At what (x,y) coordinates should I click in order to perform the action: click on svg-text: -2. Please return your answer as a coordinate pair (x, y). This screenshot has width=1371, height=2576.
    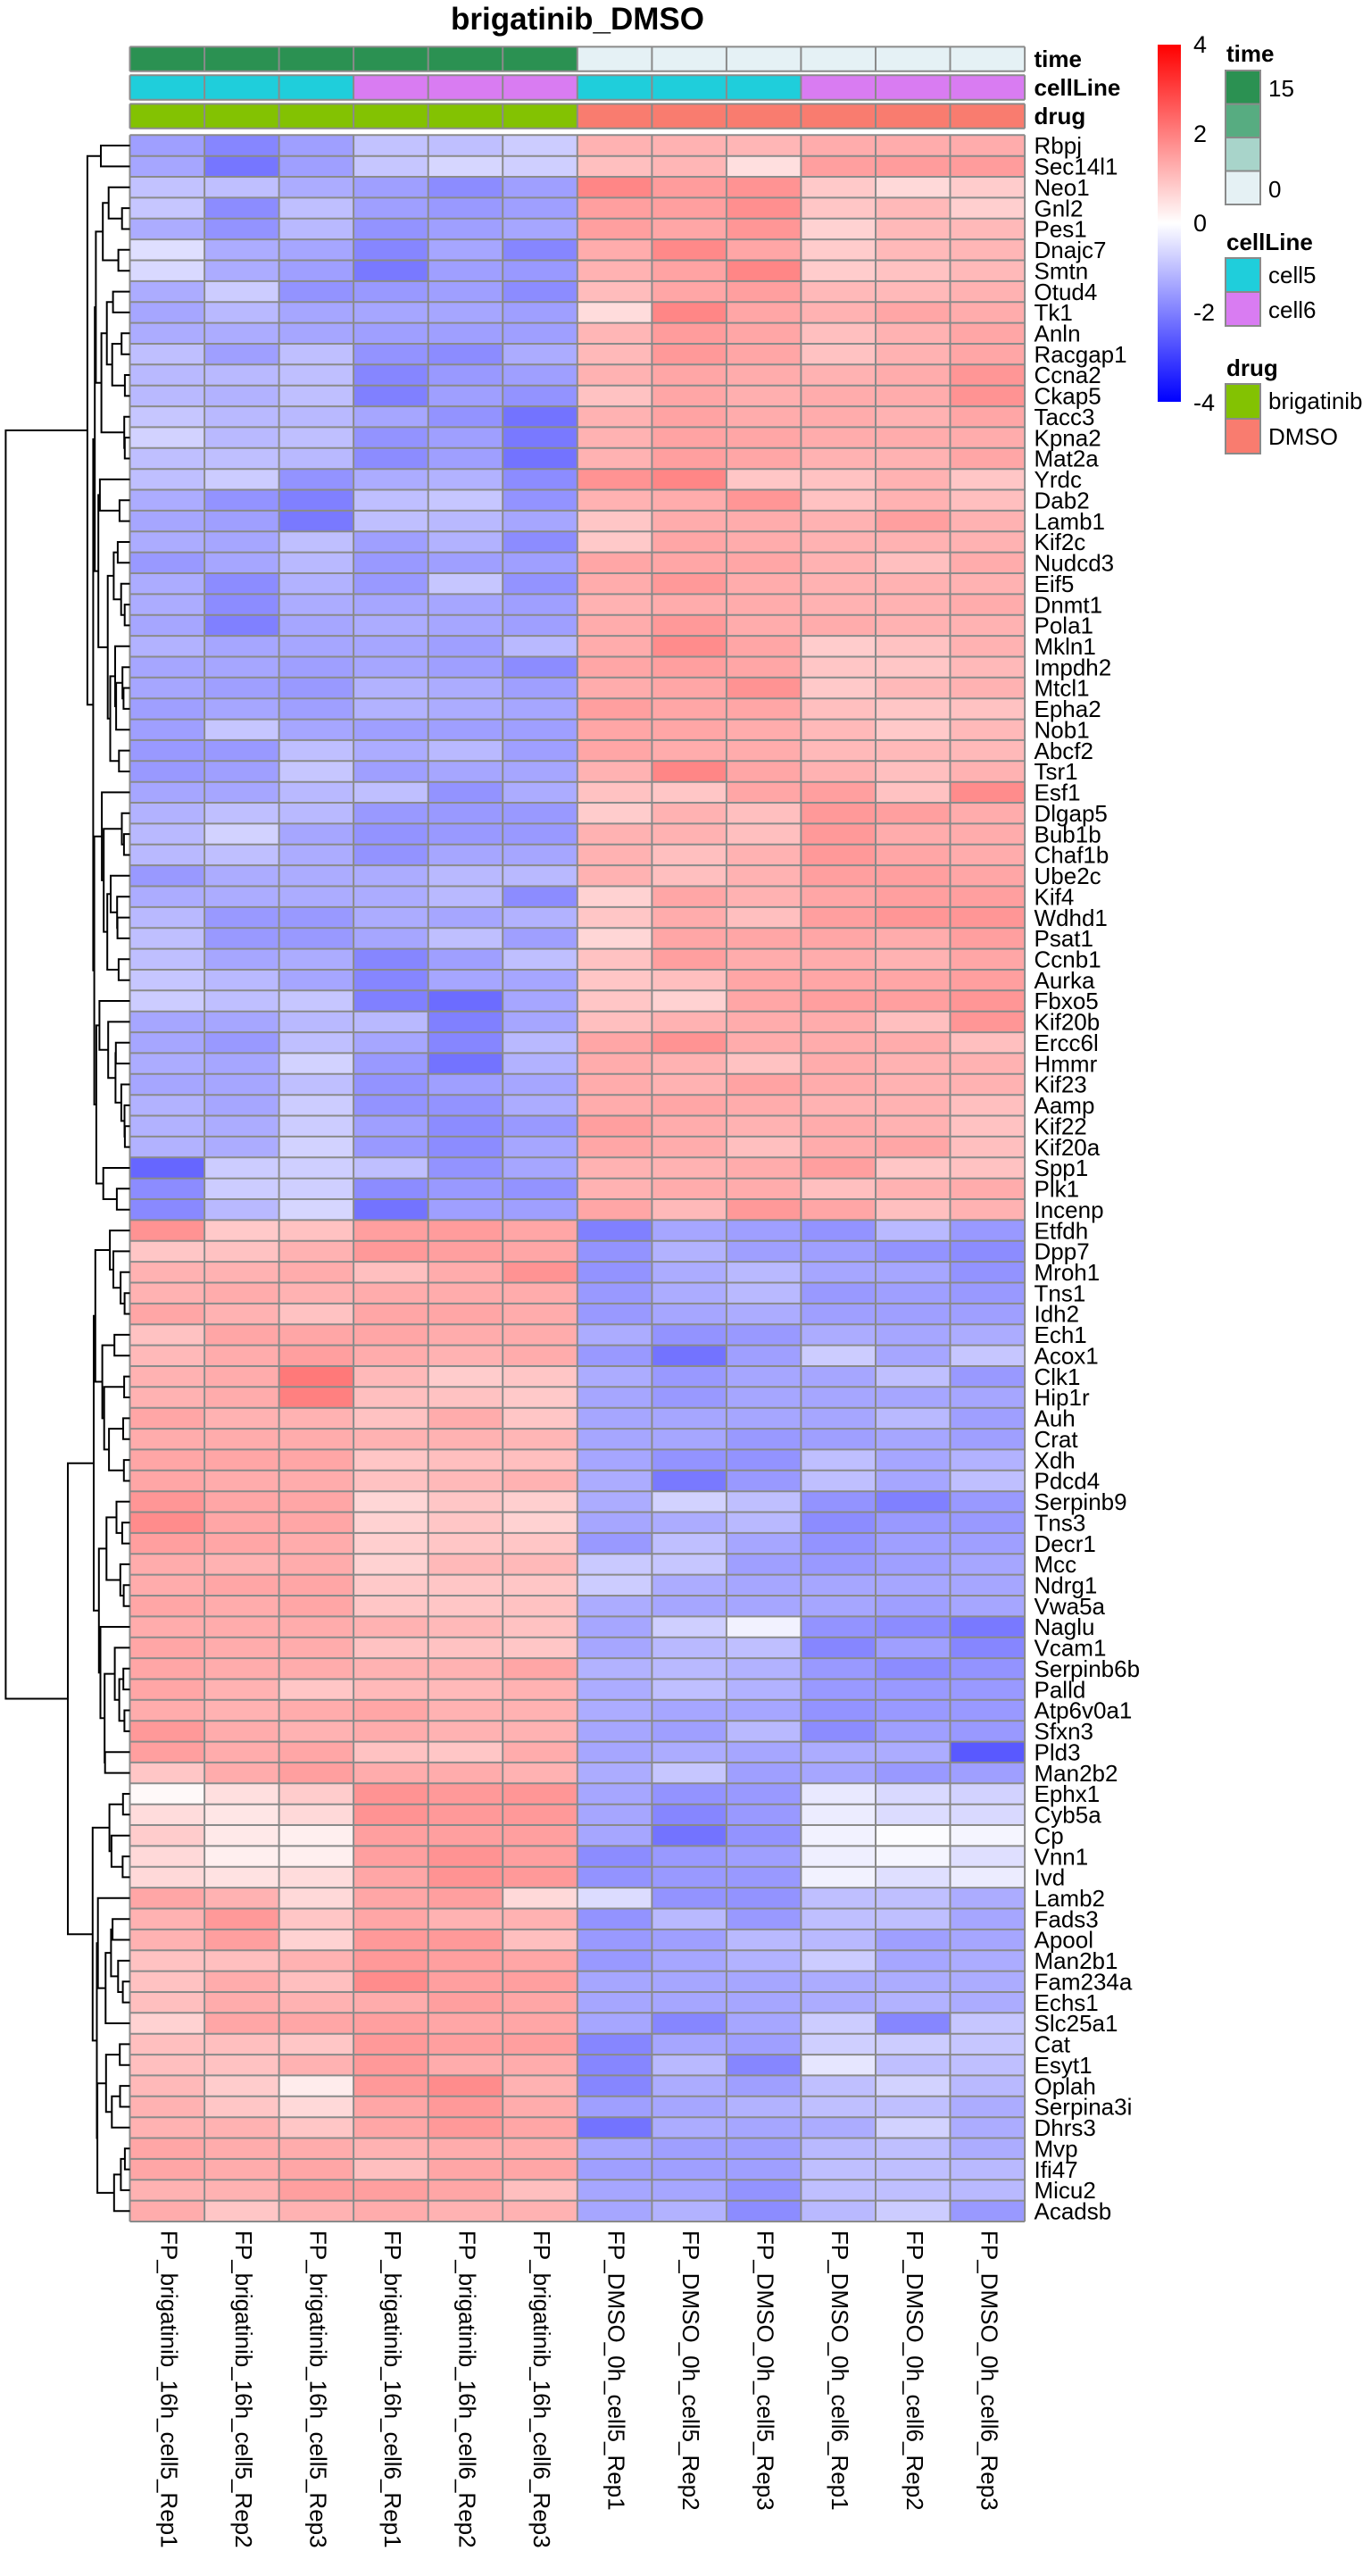
    Looking at the image, I should click on (1204, 312).